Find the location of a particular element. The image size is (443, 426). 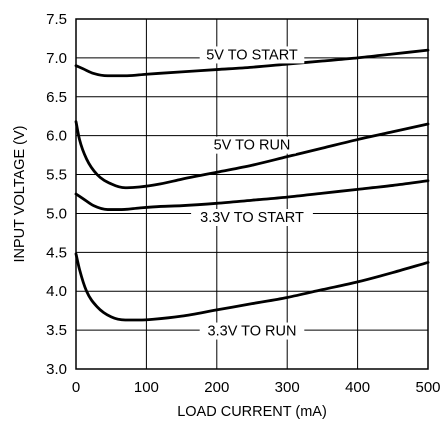

y-tick-label: 6.0 is located at coordinates (56, 136).